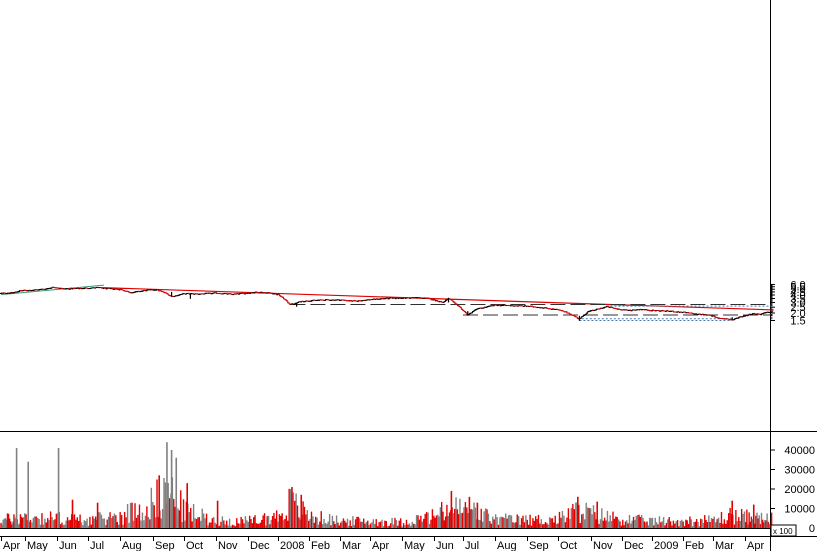 The image size is (817, 556). I want to click on volume-tick-label: 10000, so click(799, 510).